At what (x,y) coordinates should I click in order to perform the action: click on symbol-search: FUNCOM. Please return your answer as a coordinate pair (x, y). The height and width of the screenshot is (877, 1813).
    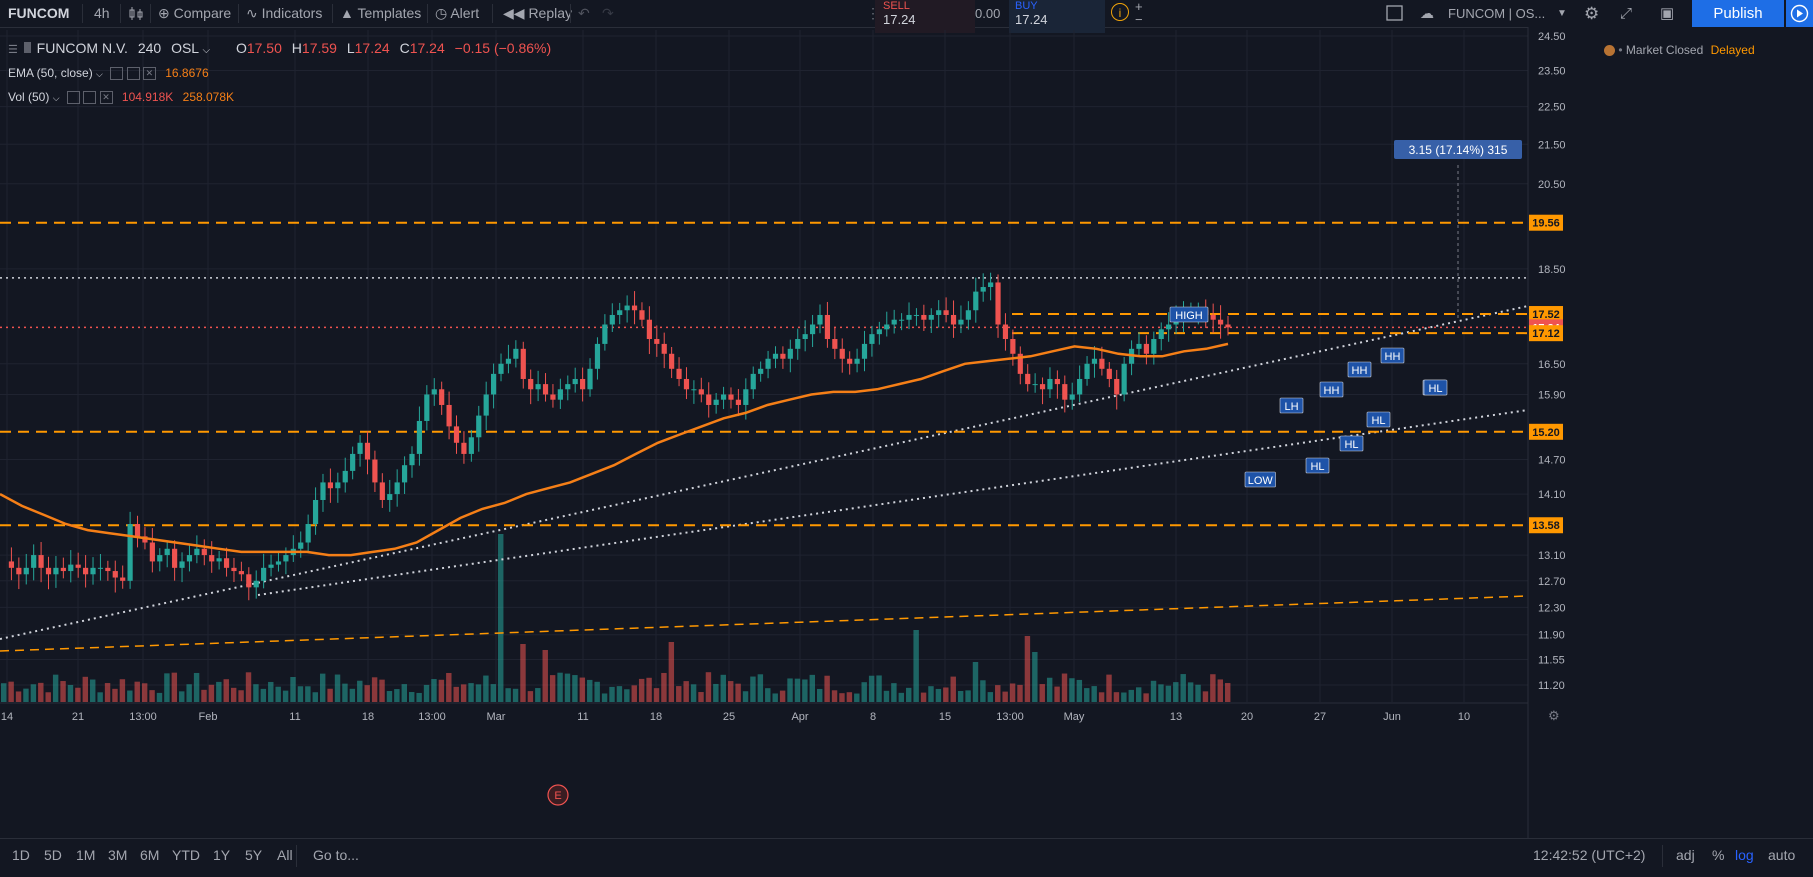
    Looking at the image, I should click on (39, 13).